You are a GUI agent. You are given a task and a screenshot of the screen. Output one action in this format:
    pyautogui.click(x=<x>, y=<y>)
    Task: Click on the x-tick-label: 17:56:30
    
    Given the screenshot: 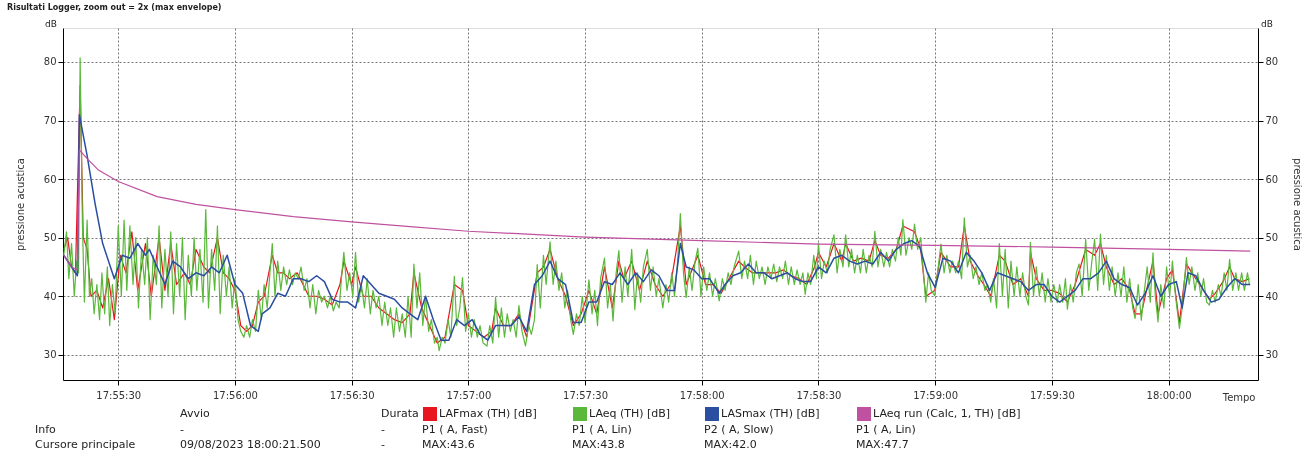 What is the action you would take?
    pyautogui.click(x=352, y=395)
    